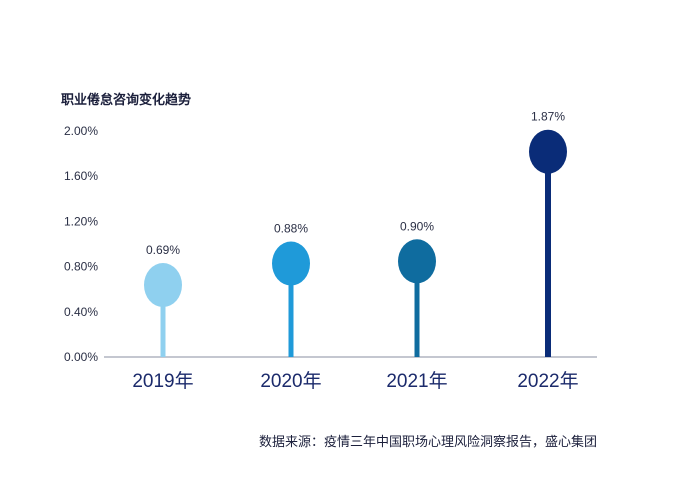  I want to click on x-tick-label: 2021年, so click(416, 381).